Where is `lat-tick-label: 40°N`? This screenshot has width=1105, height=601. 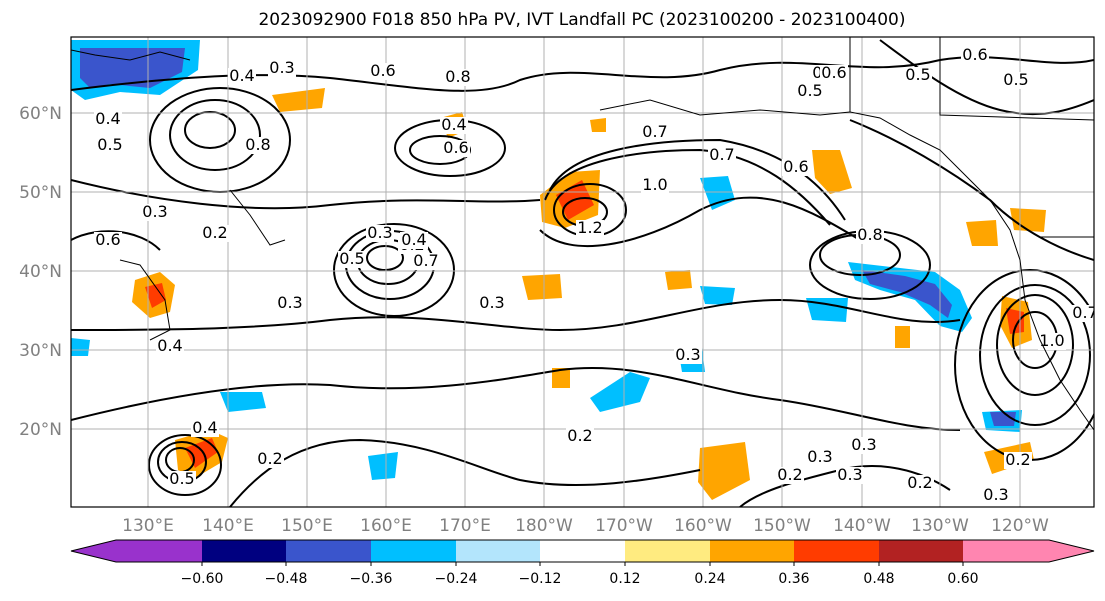 lat-tick-label: 40°N is located at coordinates (40, 272).